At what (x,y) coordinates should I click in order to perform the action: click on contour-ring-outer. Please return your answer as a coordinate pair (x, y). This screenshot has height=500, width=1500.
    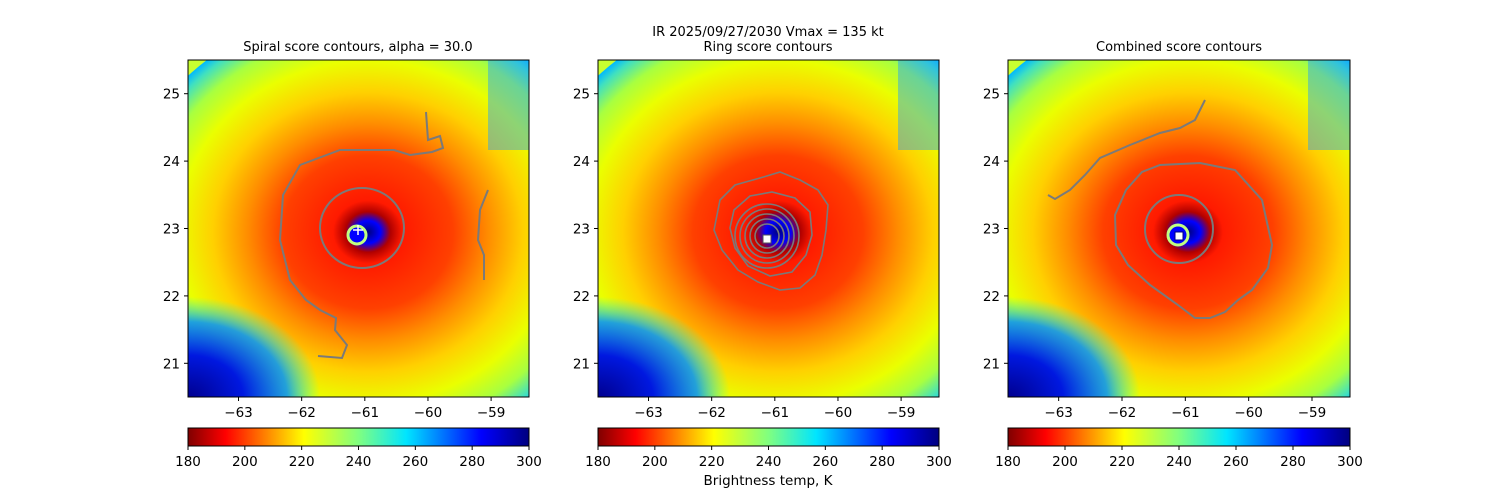
    Looking at the image, I should click on (771, 231).